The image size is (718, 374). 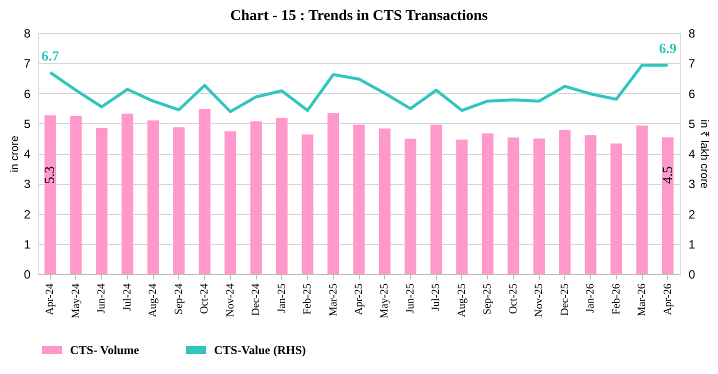 What do you see at coordinates (590, 298) in the screenshot?
I see `x-tick-label: Jan-26` at bounding box center [590, 298].